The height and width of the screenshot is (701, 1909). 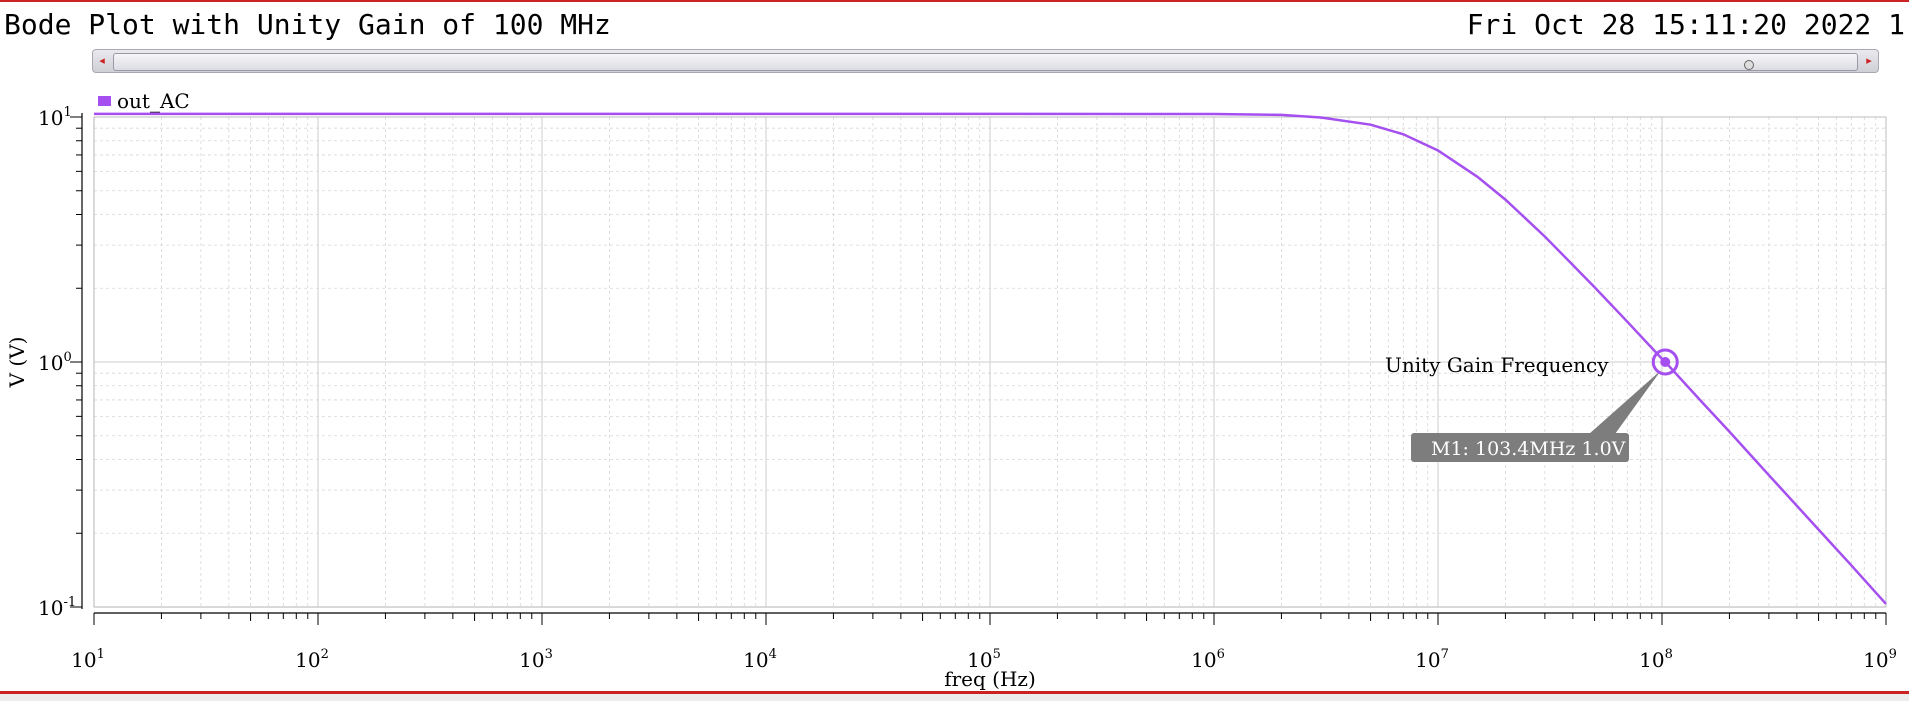 What do you see at coordinates (1669, 654) in the screenshot?
I see `x-tick-exponent: 8` at bounding box center [1669, 654].